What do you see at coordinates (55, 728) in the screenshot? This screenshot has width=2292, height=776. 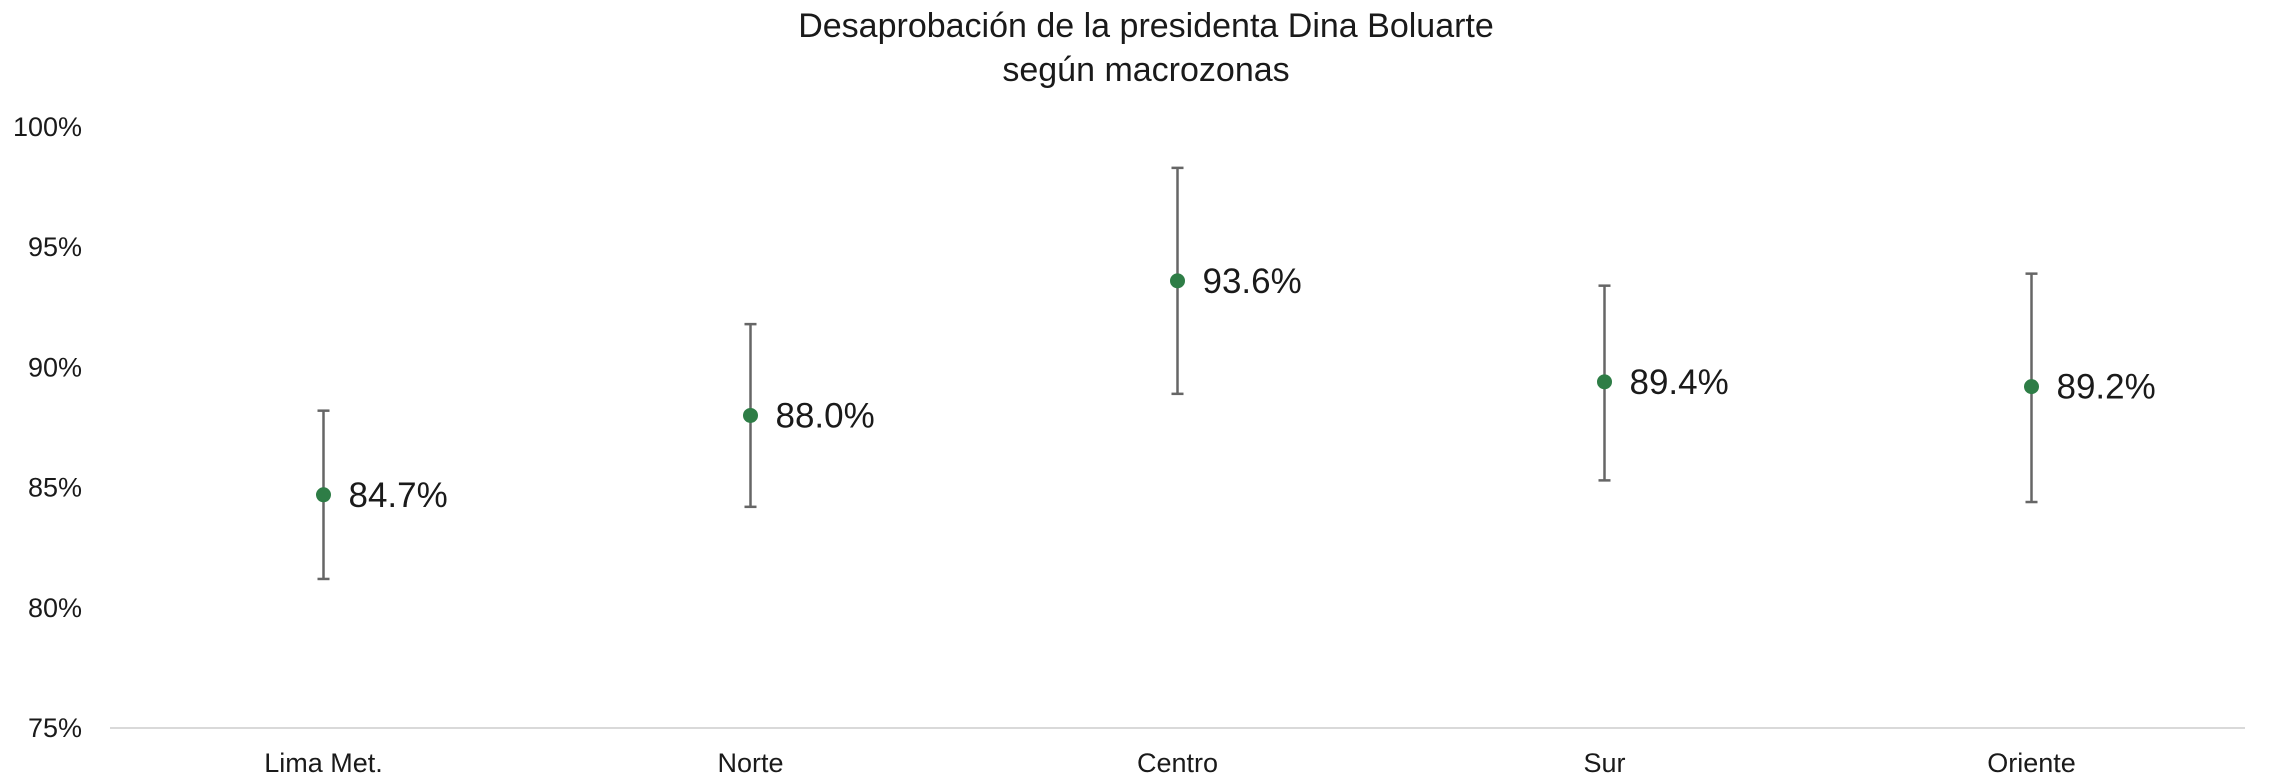 I see `y-tick-label: 75%` at bounding box center [55, 728].